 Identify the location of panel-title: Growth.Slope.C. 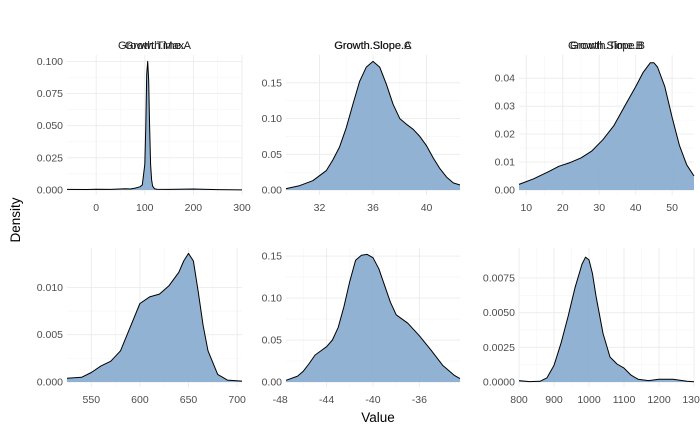
(373, 46).